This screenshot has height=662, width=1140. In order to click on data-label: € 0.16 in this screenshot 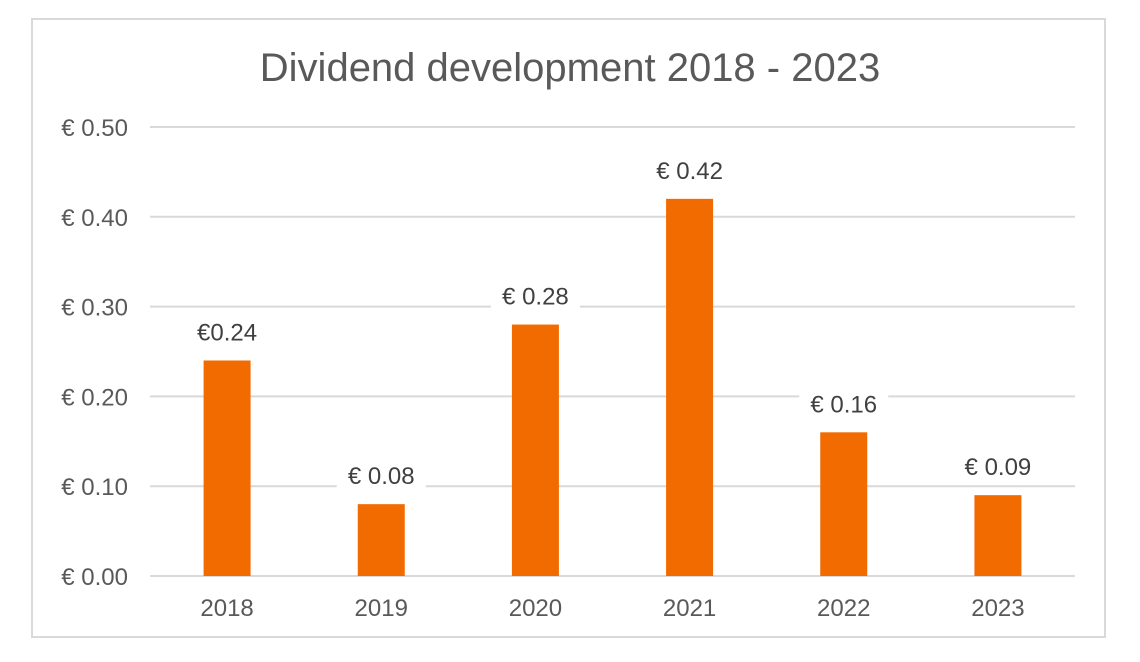, I will do `click(843, 404)`.